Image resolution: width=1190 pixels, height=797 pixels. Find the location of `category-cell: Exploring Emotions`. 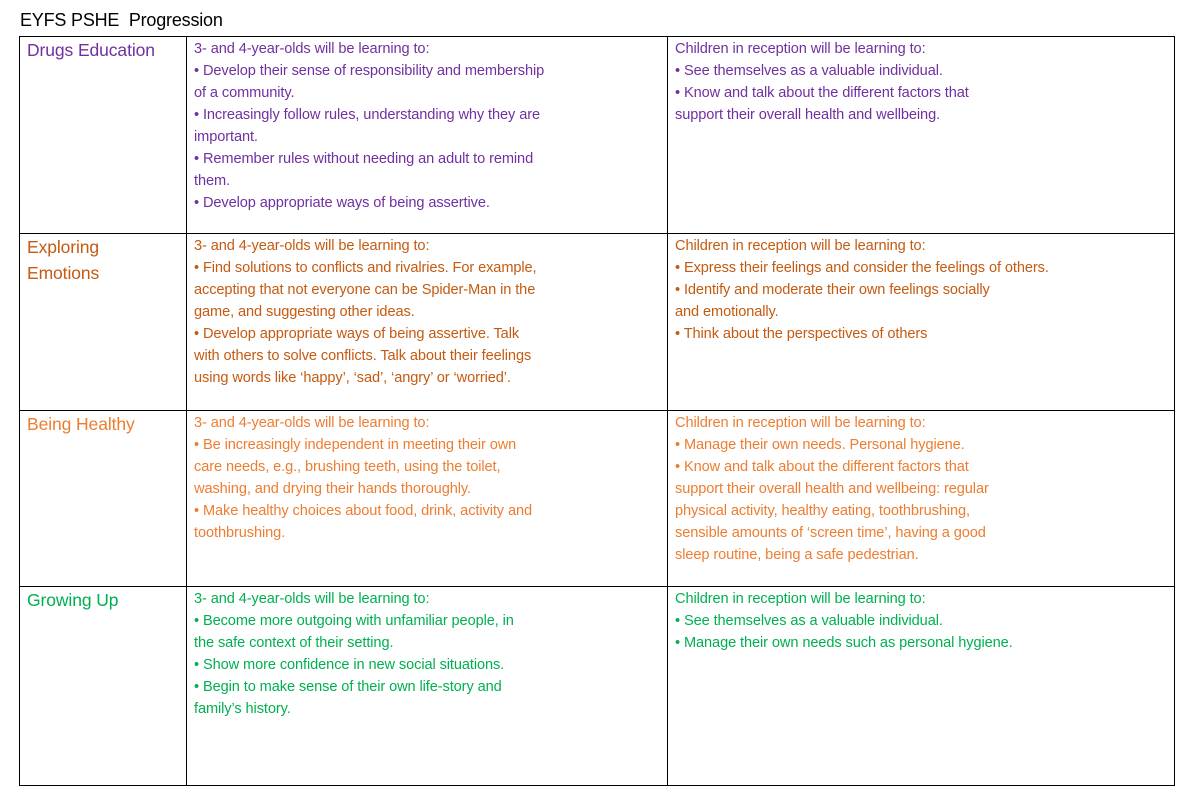

category-cell: Exploring Emotions is located at coordinates (103, 322).